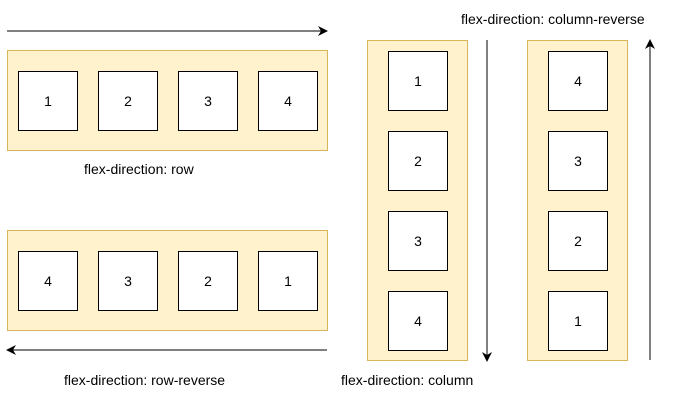 The image size is (678, 401). I want to click on row-reverse-container: 4 3 2 1, so click(167, 280).